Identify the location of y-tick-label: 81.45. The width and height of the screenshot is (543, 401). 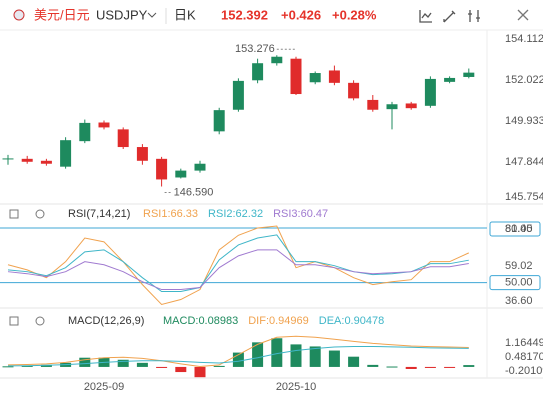
(519, 229).